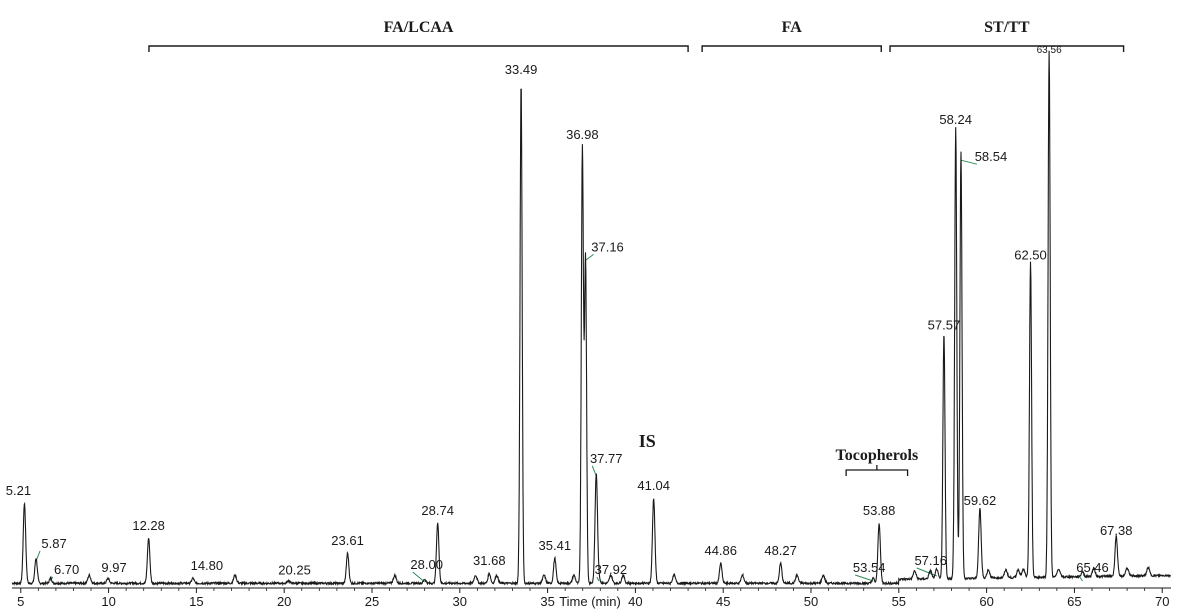  I want to click on peak-label-37-92: 37.92, so click(611, 569).